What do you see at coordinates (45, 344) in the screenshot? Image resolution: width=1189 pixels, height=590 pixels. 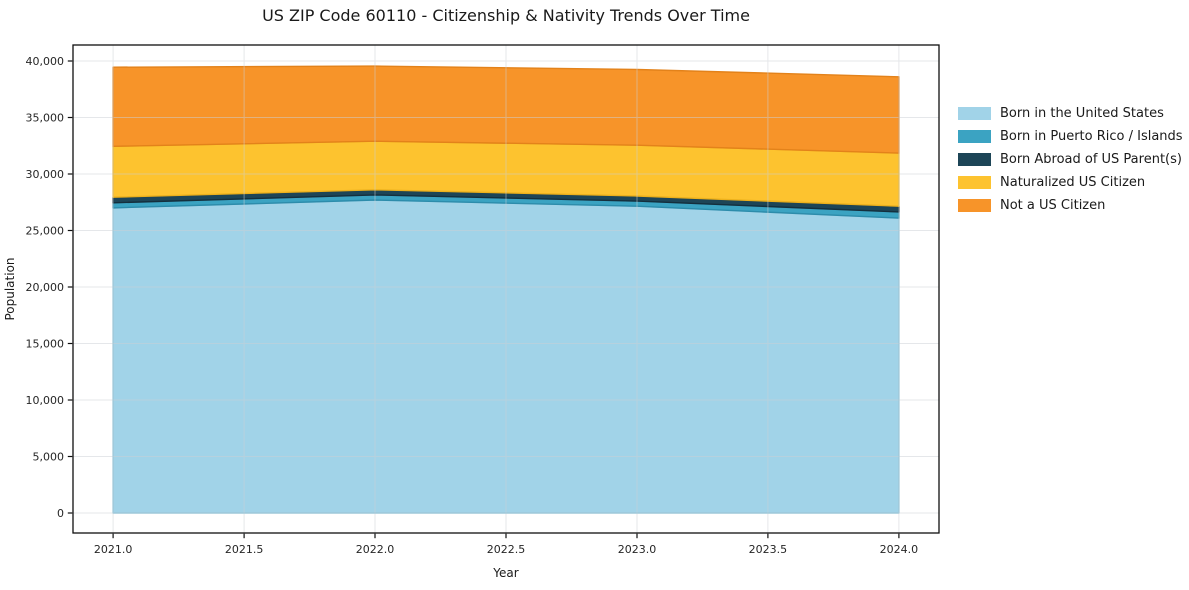 I see `y-tick-label: 15,000` at bounding box center [45, 344].